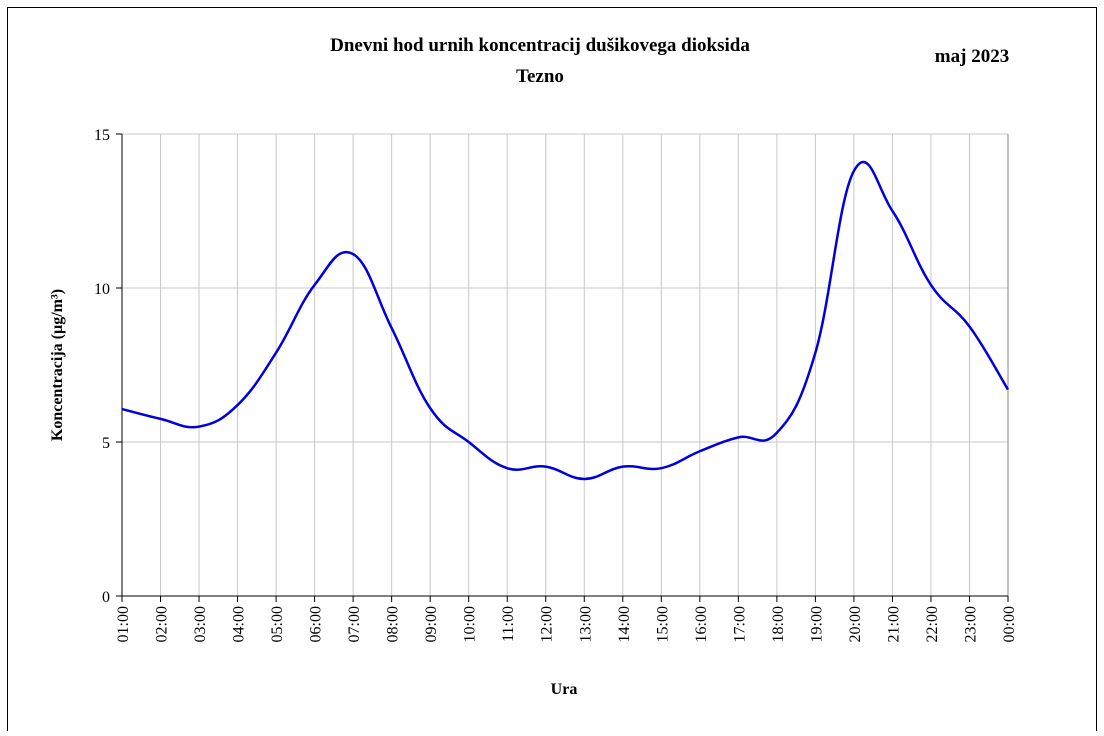  What do you see at coordinates (239, 624) in the screenshot?
I see `x-tick-label: 04:00` at bounding box center [239, 624].